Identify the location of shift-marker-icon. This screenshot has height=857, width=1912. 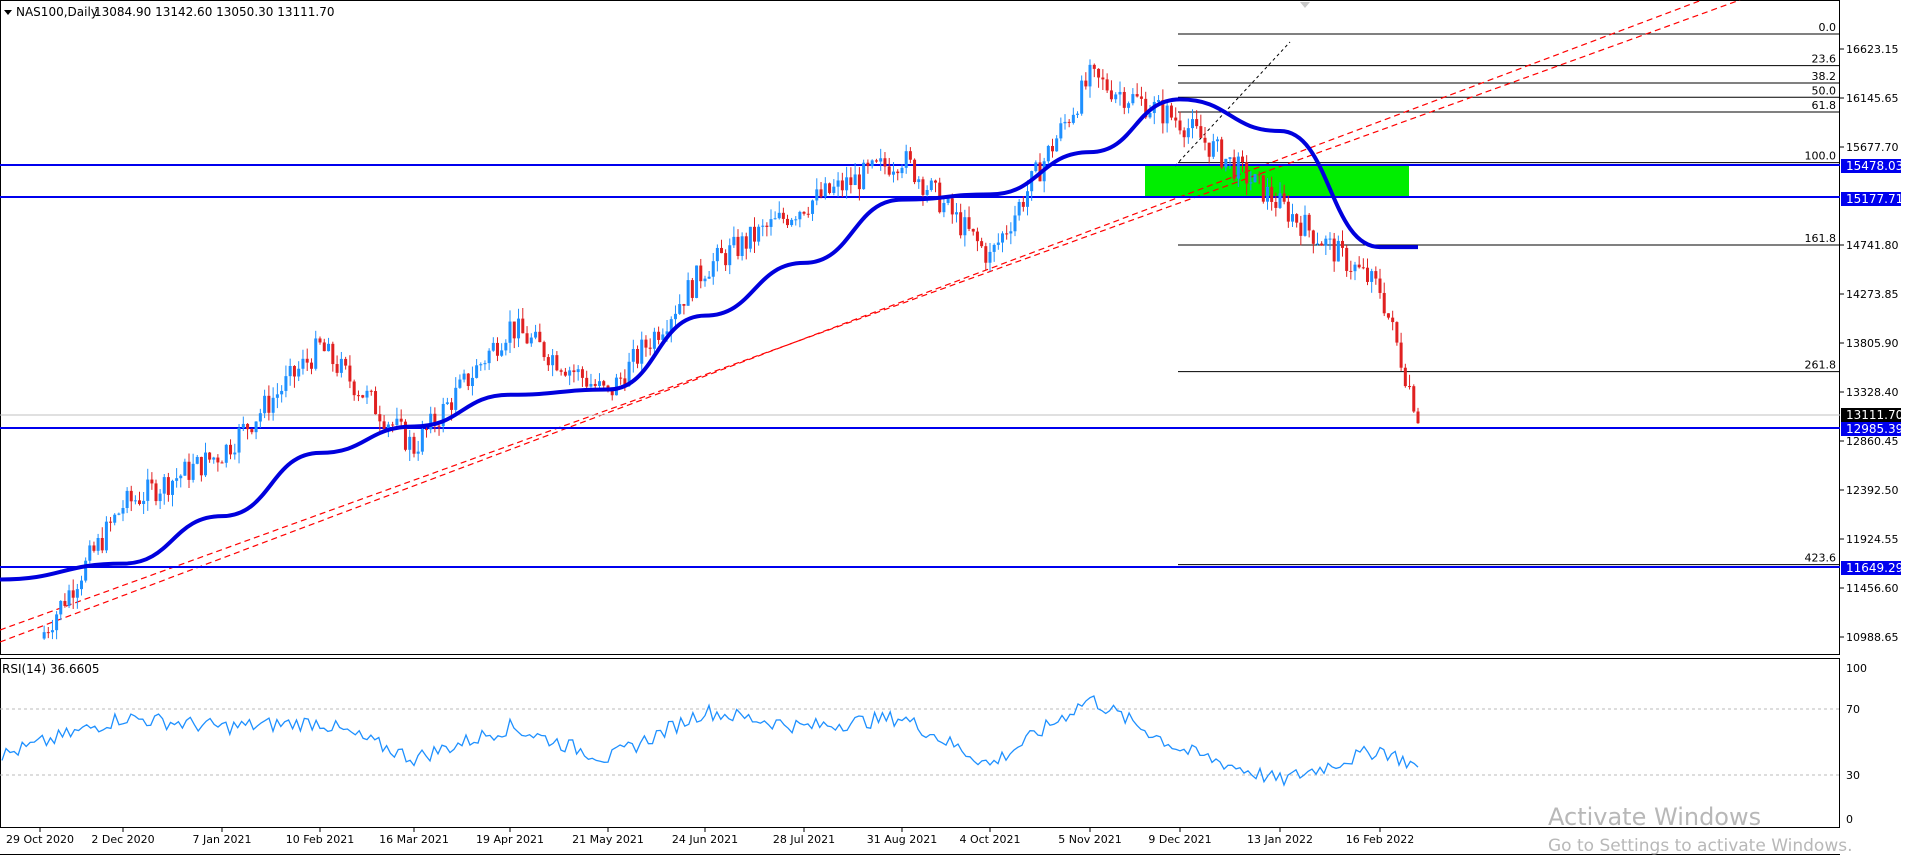
(1305, 5).